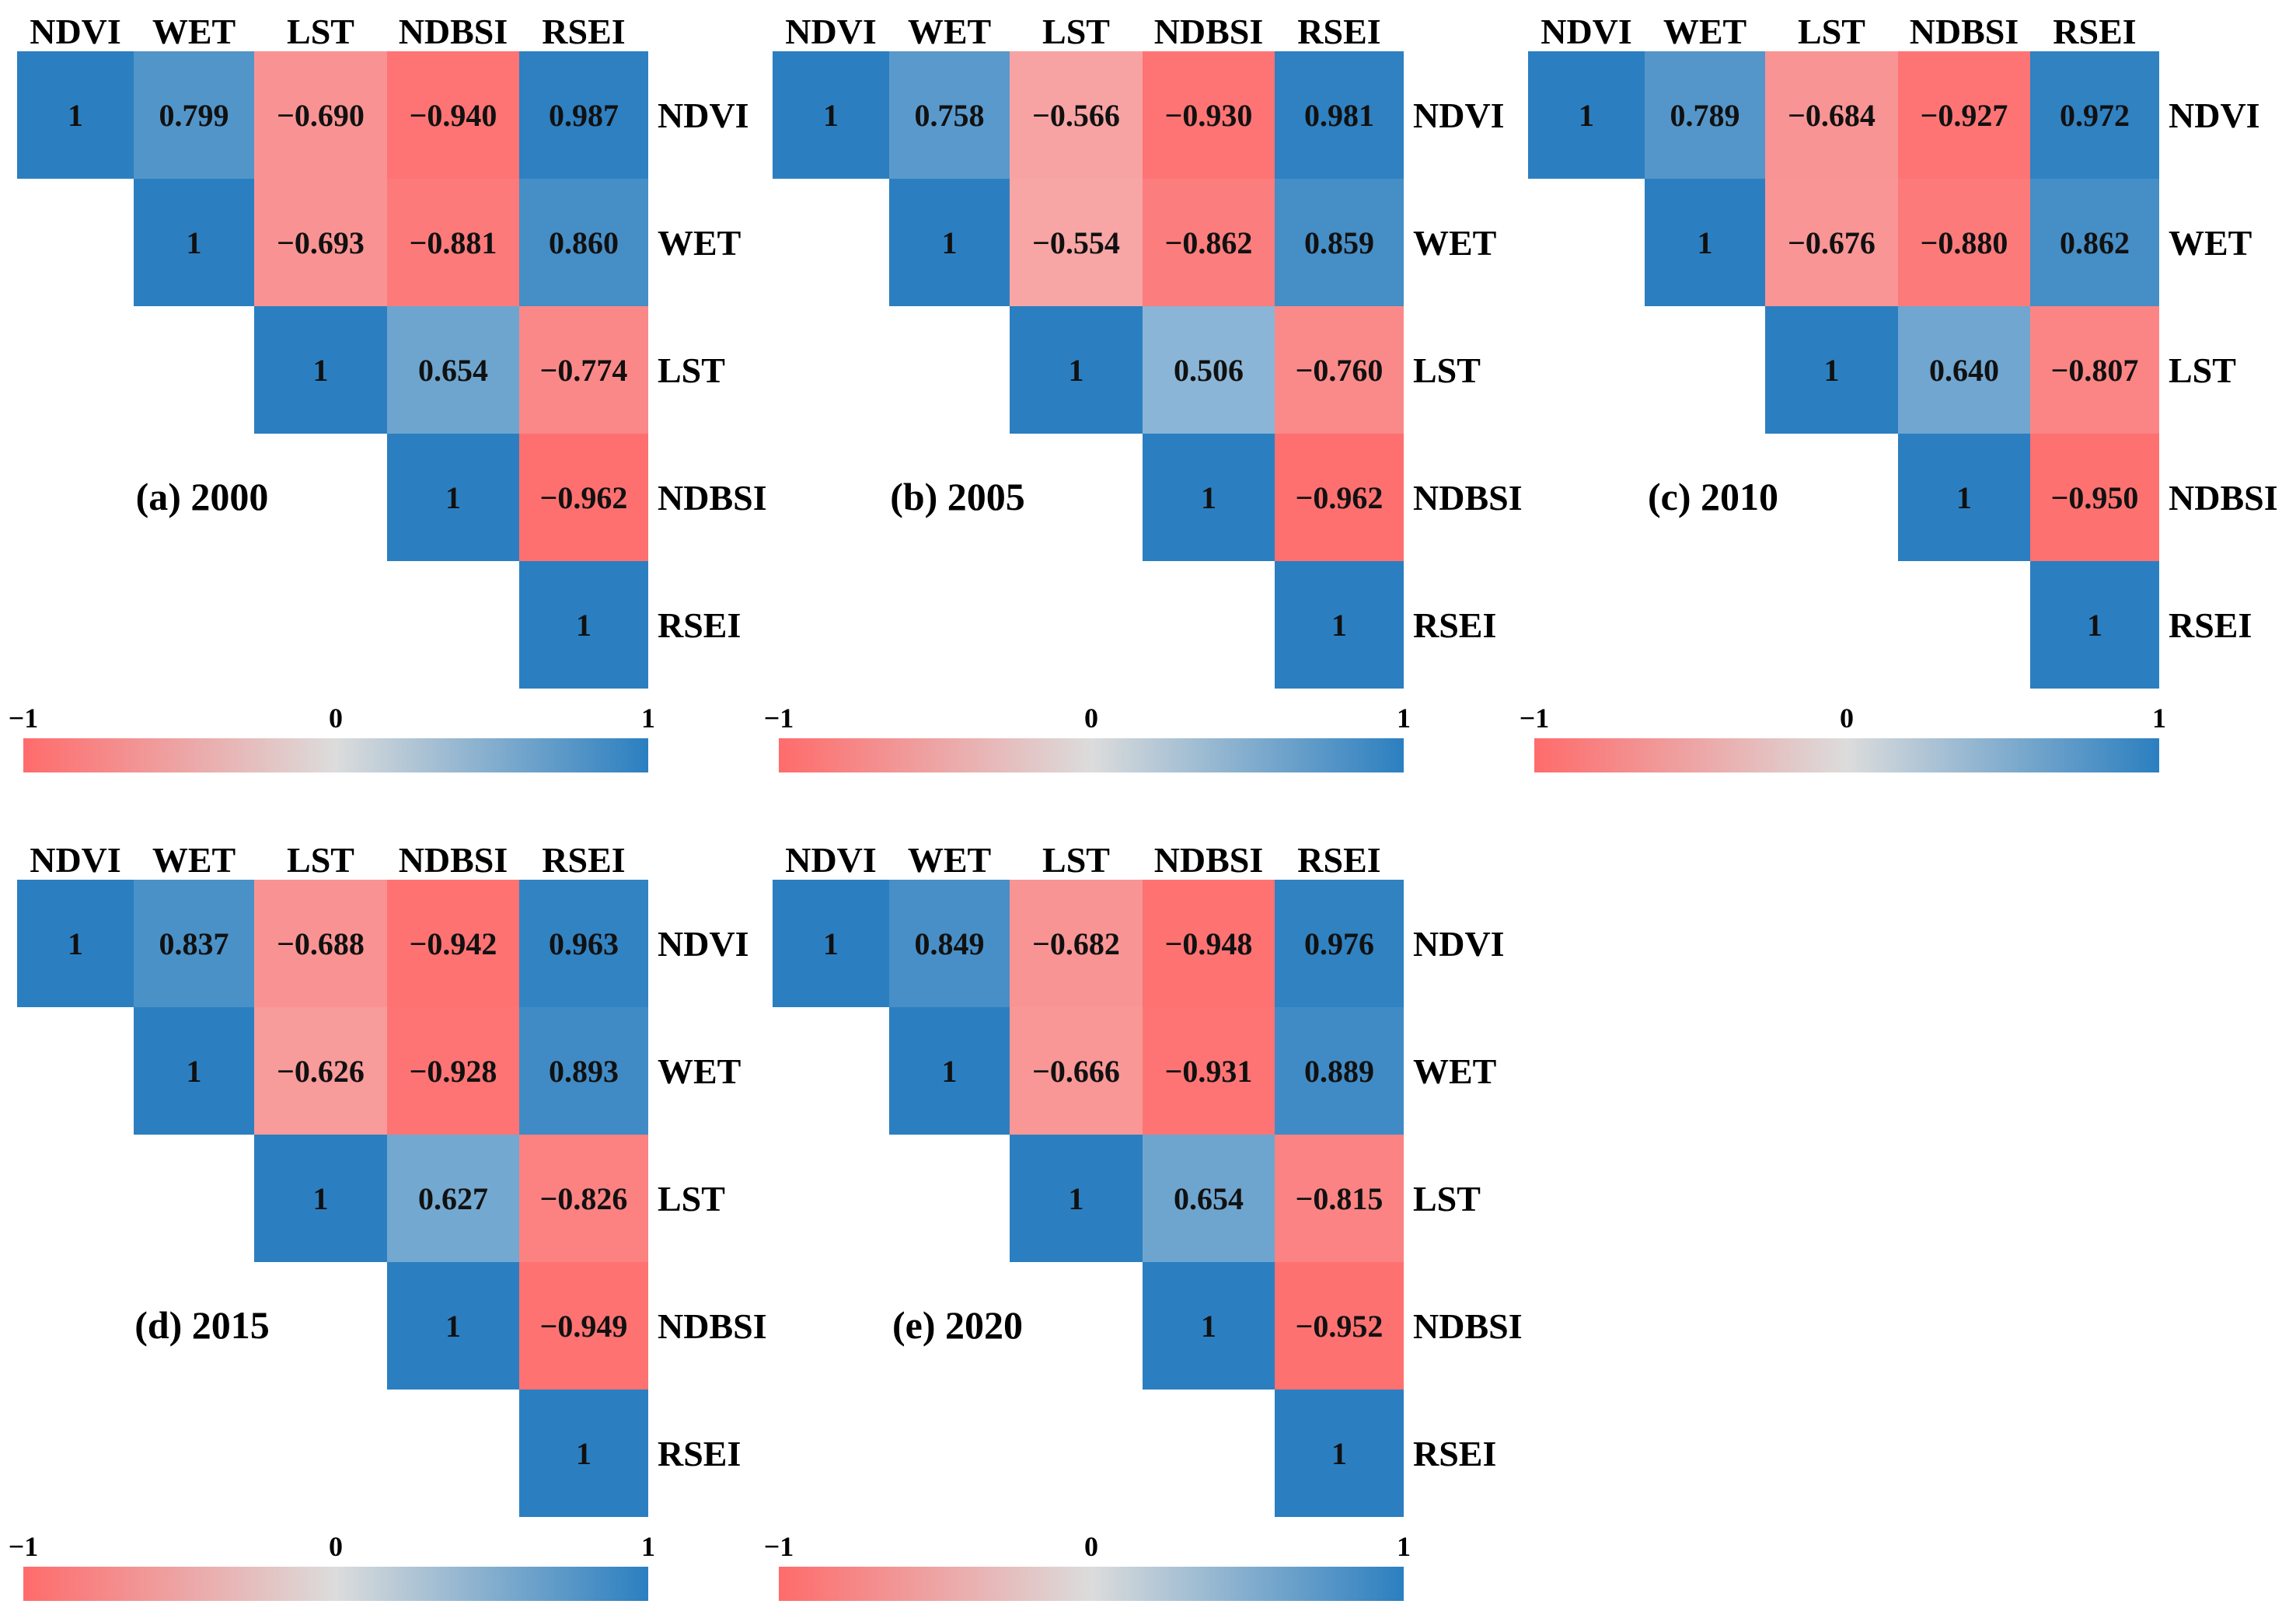  Describe the element at coordinates (2095, 242) in the screenshot. I see `cell-value-label: 0.862` at that location.